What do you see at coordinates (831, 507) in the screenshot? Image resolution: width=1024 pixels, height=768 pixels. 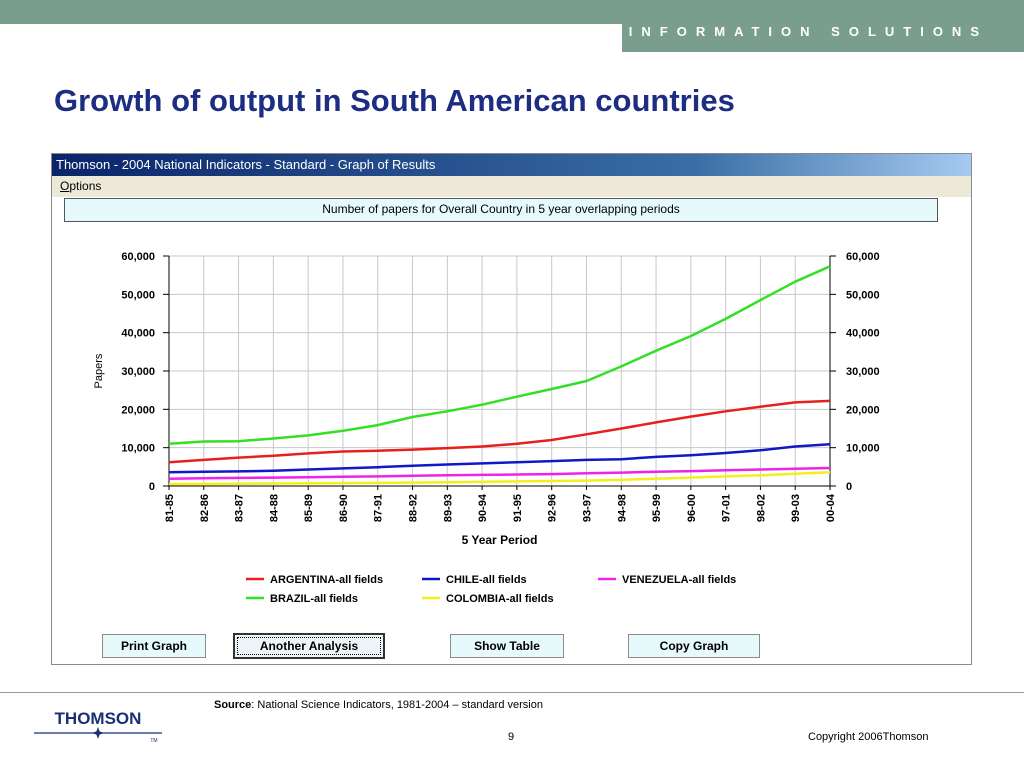 I see `x-tick-label: 00-04` at bounding box center [831, 507].